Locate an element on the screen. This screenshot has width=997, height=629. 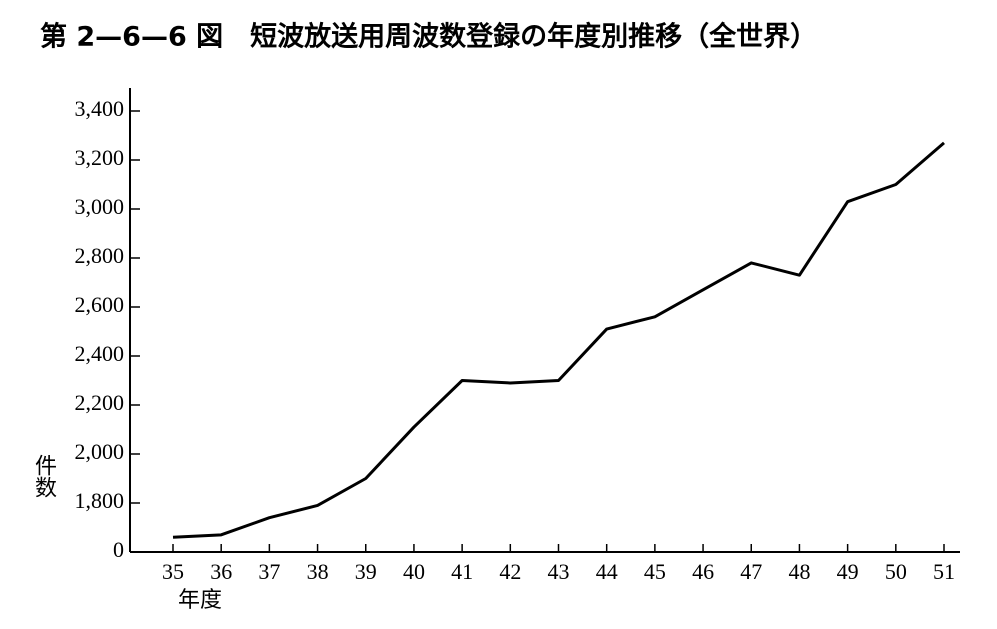
y-tick-label: 3,200 is located at coordinates (100, 157).